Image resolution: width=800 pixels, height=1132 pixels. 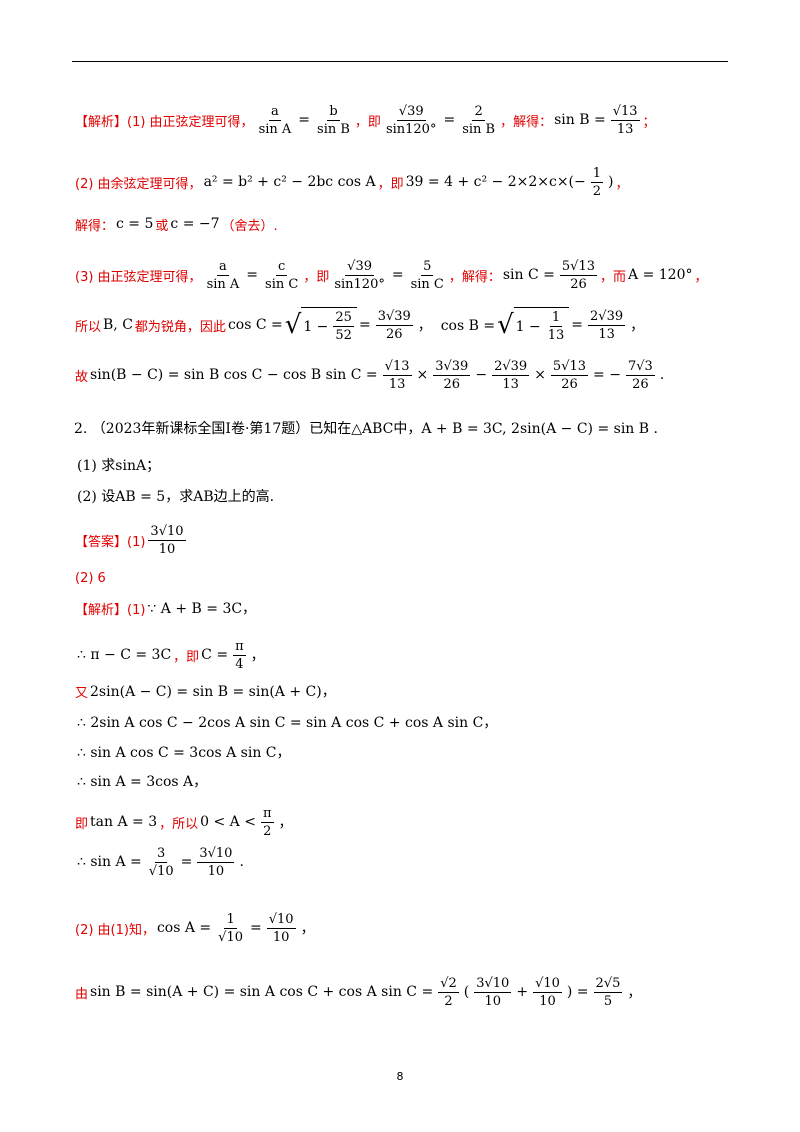 What do you see at coordinates (215, 655) in the screenshot?
I see `math-text: C =` at bounding box center [215, 655].